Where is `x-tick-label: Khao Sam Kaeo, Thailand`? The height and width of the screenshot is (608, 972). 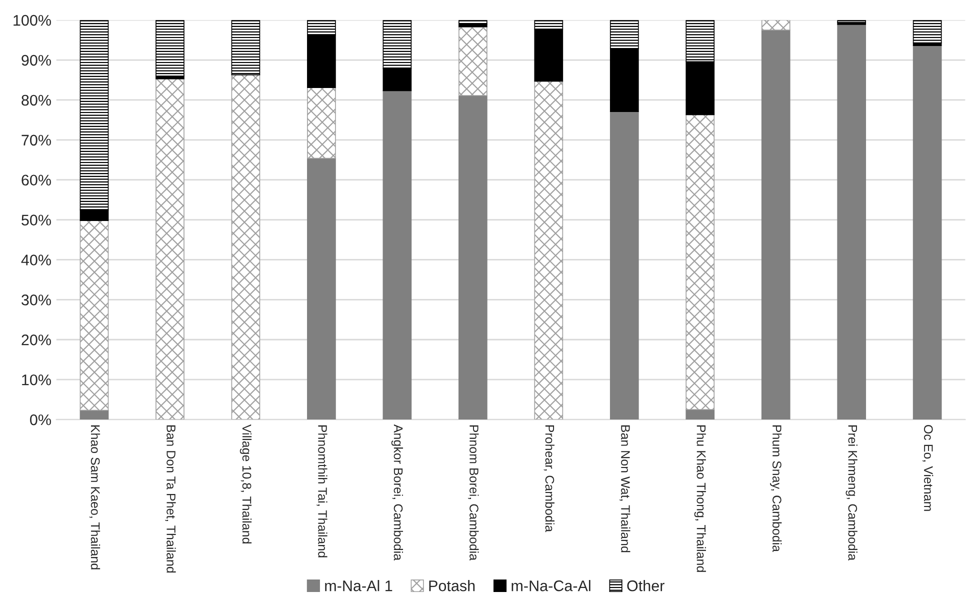 x-tick-label: Khao Sam Kaeo, Thailand is located at coordinates (94, 497).